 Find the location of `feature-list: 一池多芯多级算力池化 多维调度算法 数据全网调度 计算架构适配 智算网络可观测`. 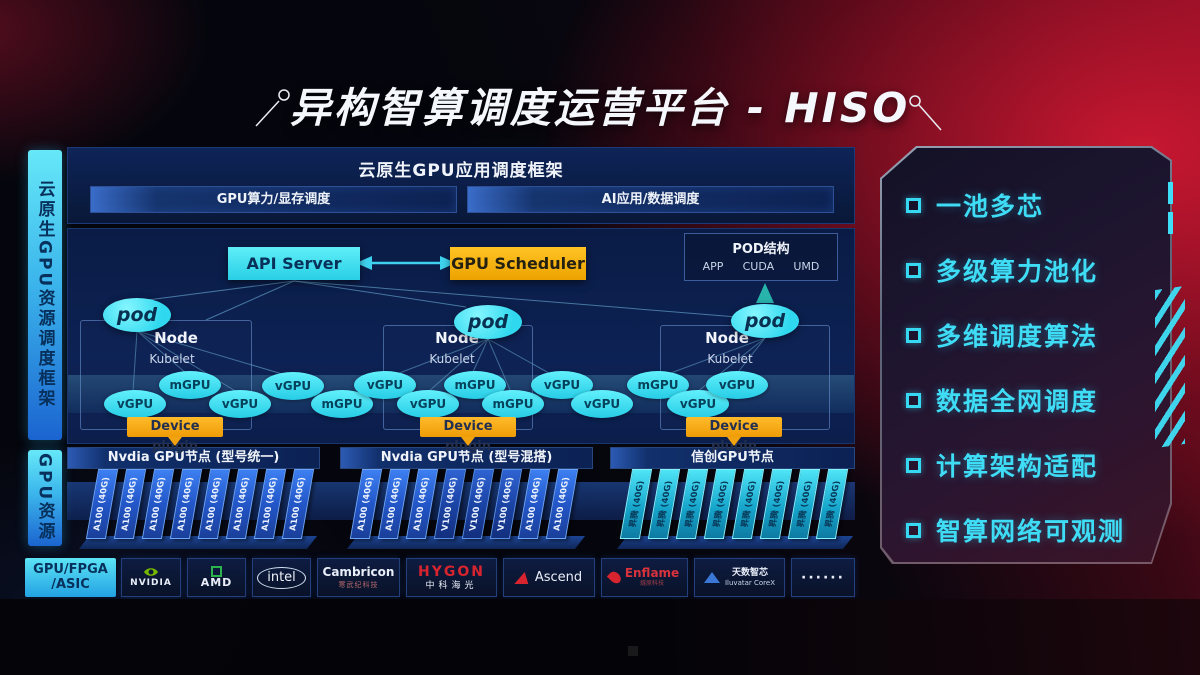

feature-list: 一池多芯多级算力池化 多维调度算法 数据全网调度 计算架构适配 智算网络可观测 is located at coordinates (1033, 381).